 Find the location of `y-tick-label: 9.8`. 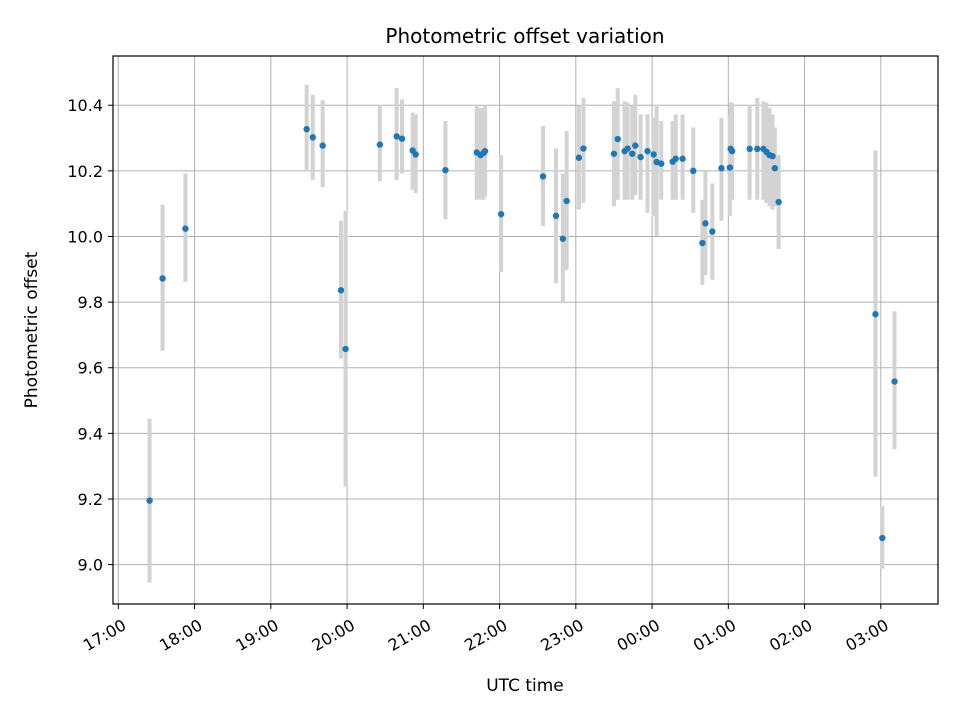

y-tick-label: 9.8 is located at coordinates (90, 302).